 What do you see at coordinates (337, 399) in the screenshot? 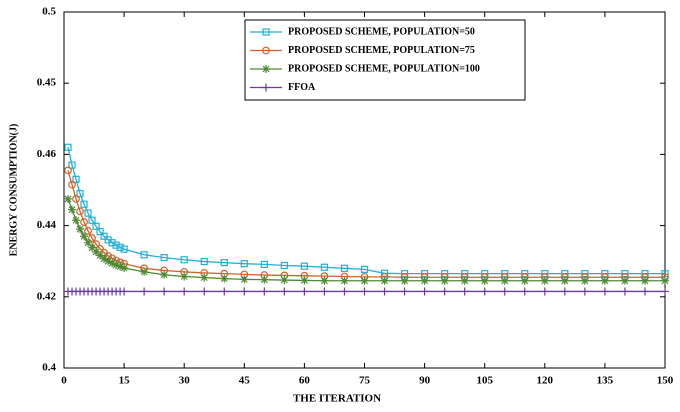
I see `x-axis-label: THE ITERATION` at bounding box center [337, 399].